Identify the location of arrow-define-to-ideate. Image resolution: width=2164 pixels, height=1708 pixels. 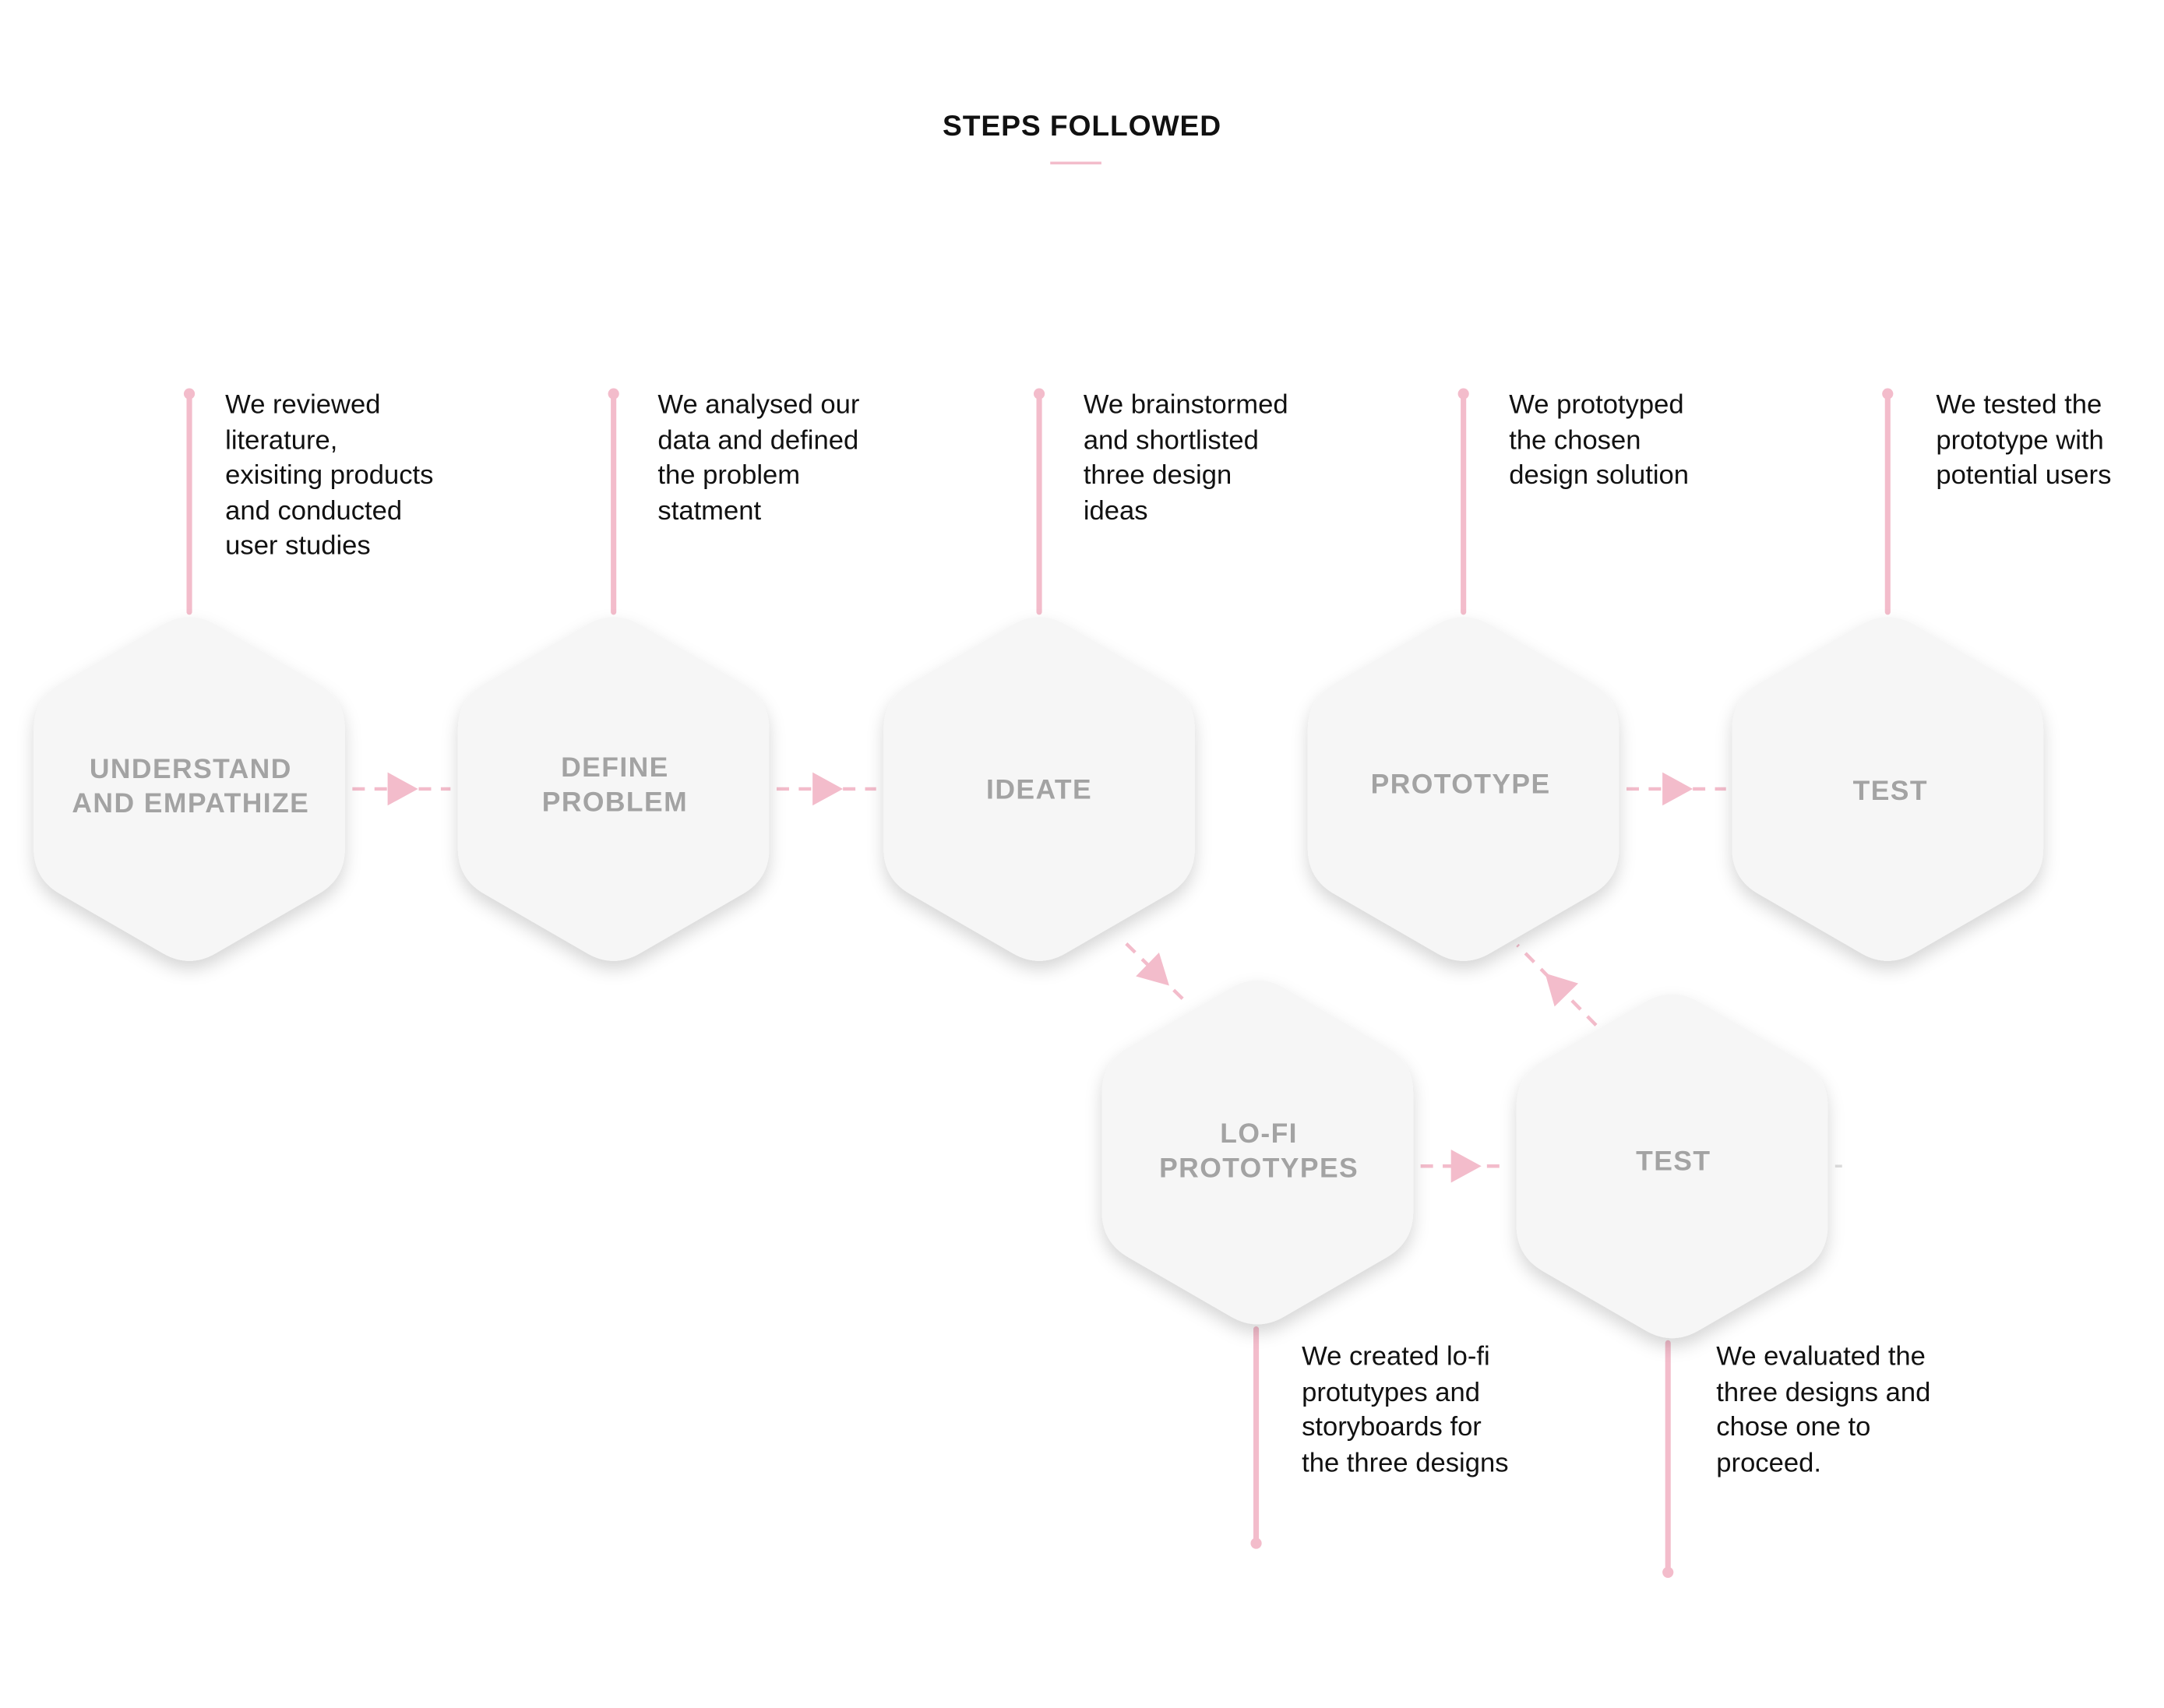
(826, 789).